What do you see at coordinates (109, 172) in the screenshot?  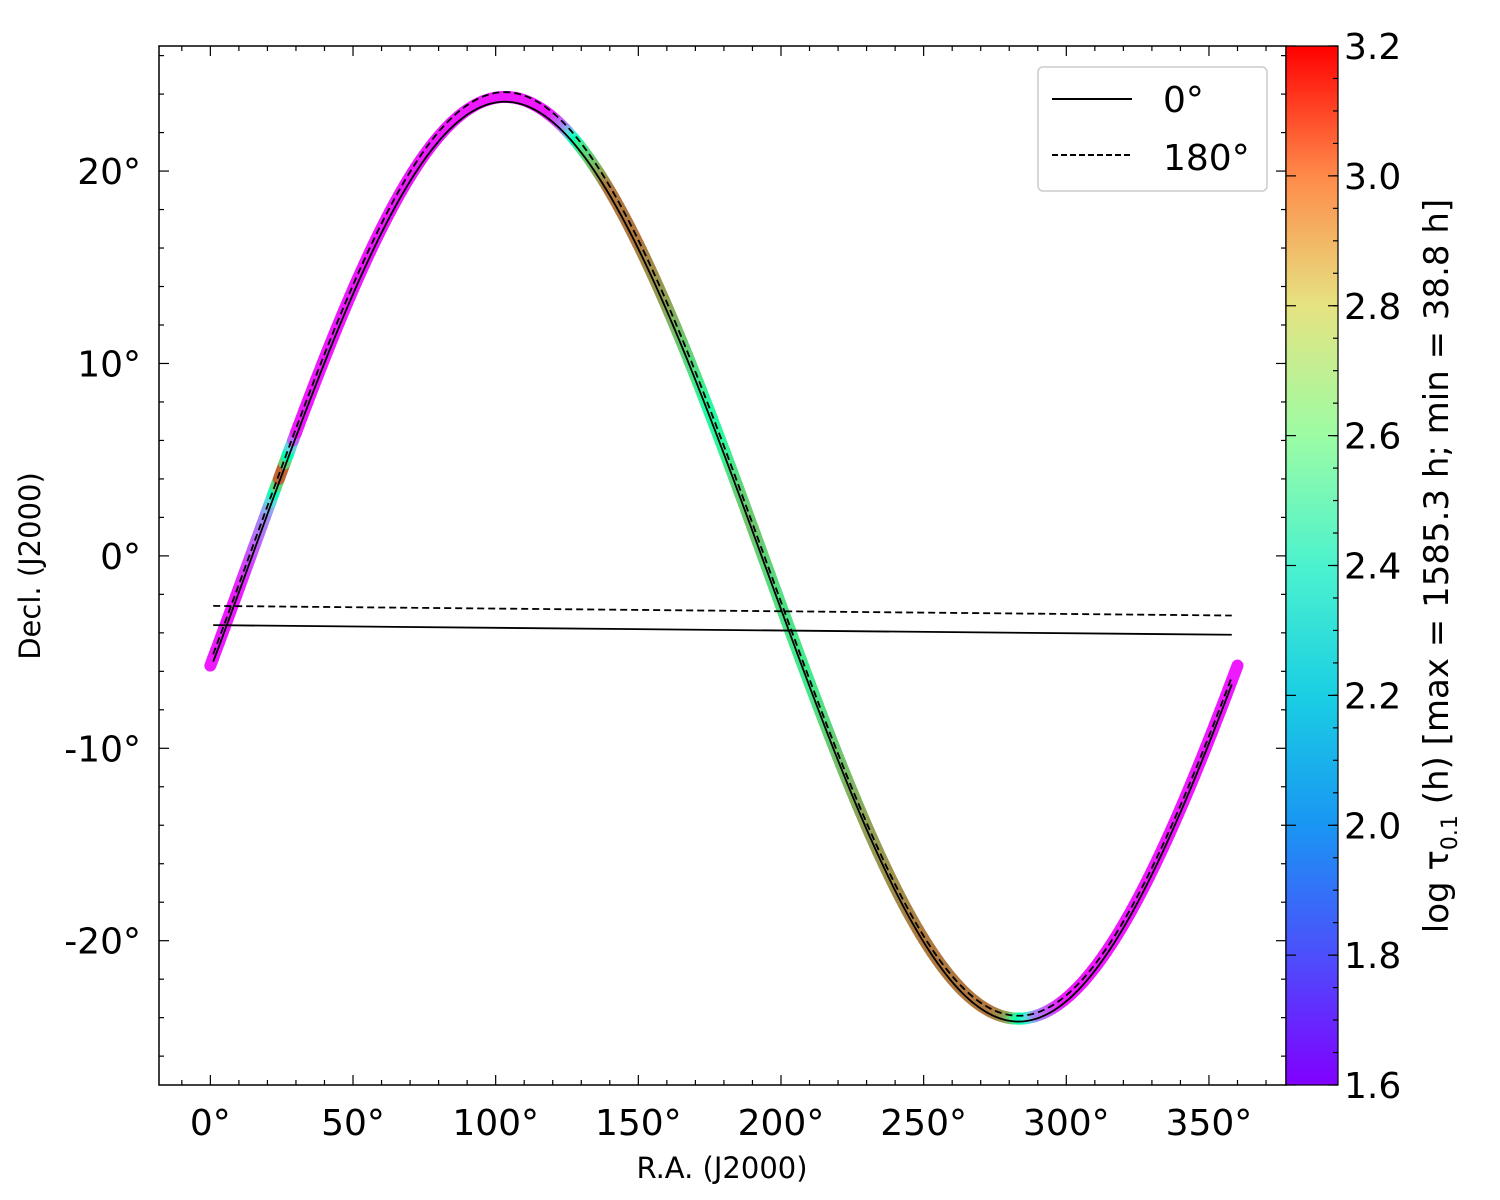 I see `y-tick-label: 20°` at bounding box center [109, 172].